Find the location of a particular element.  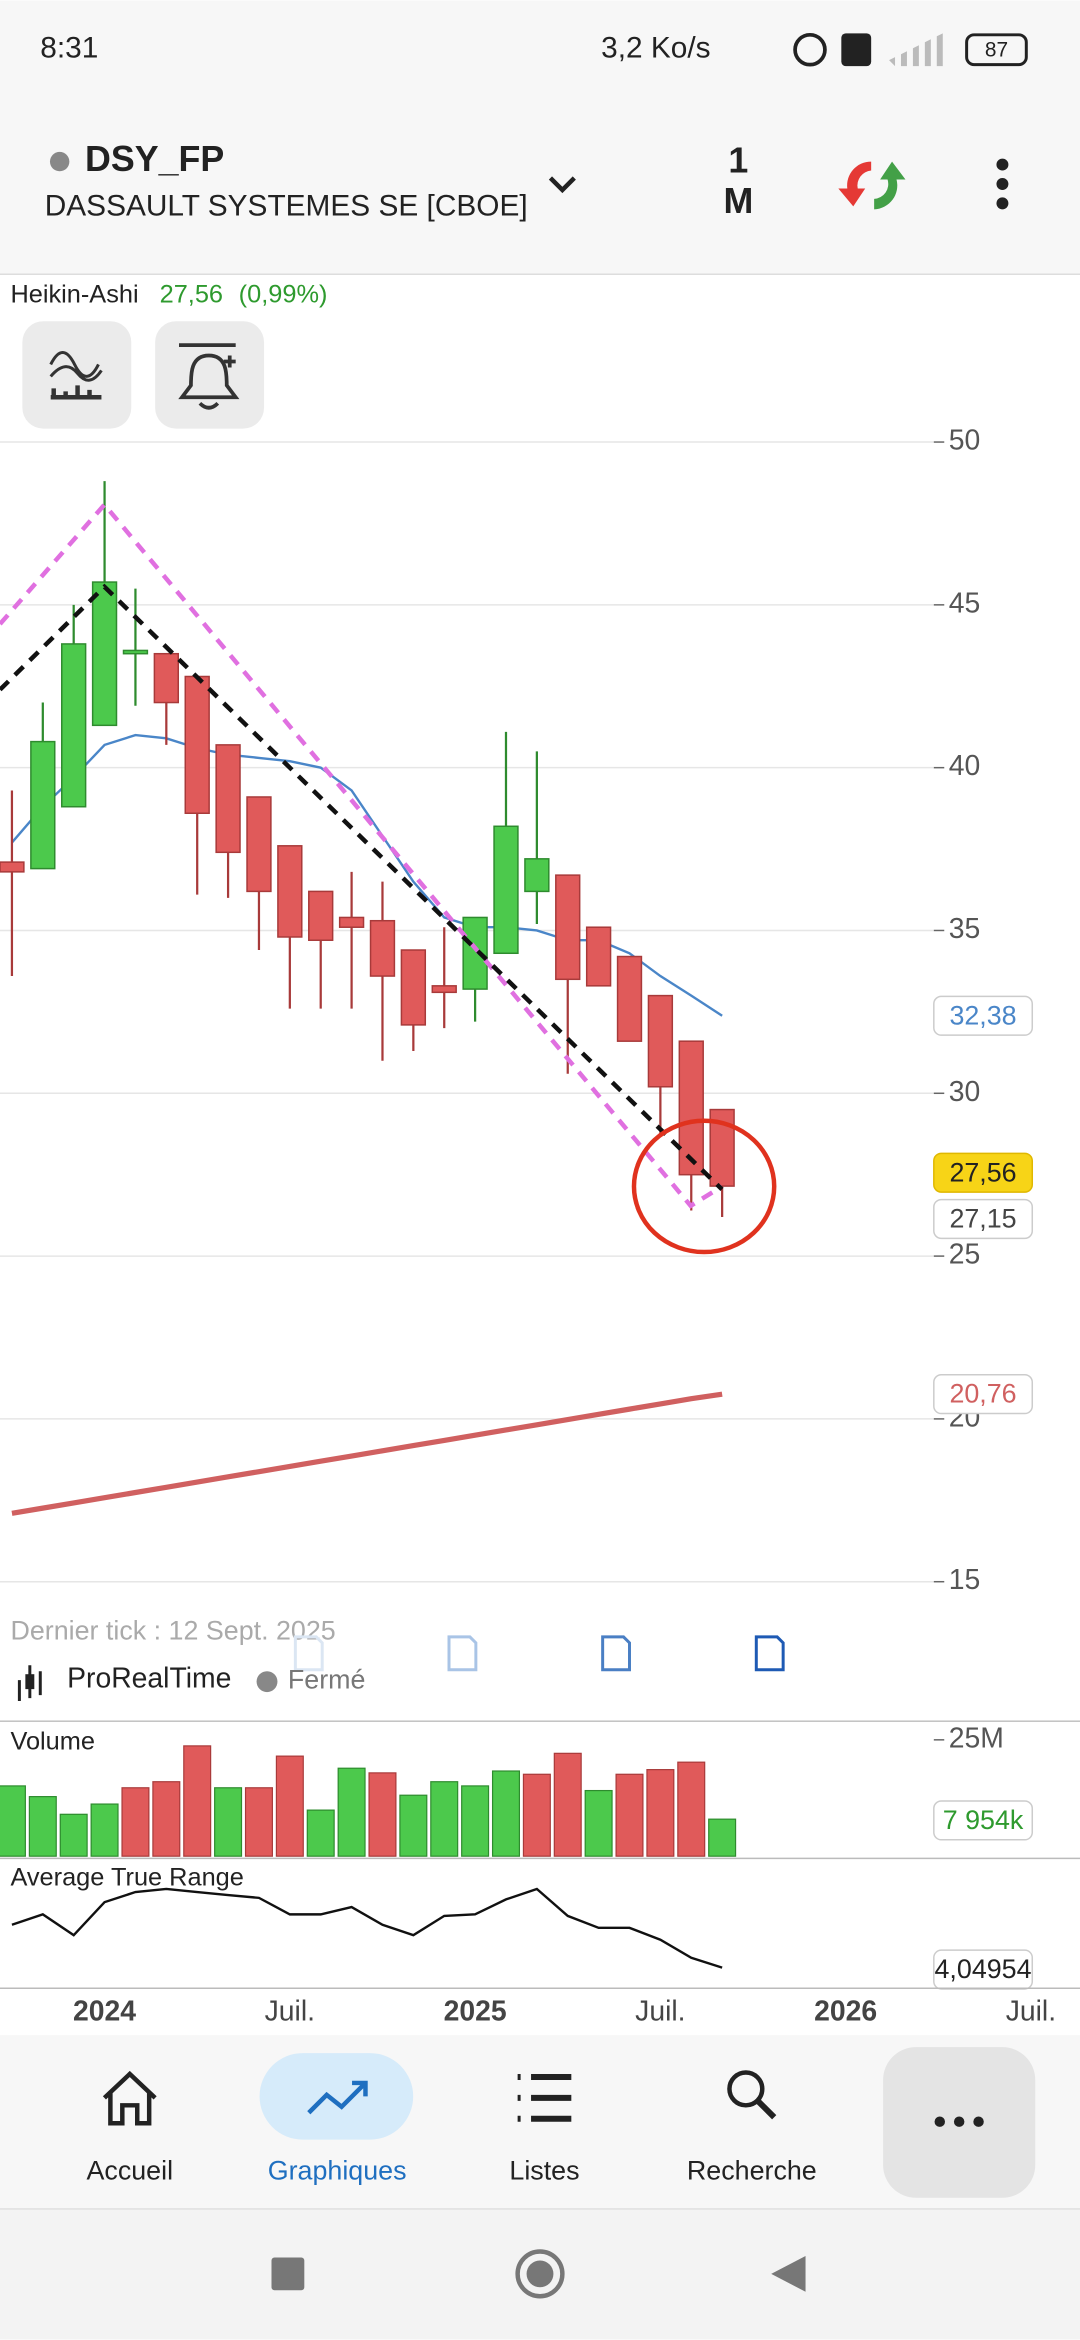

symbol: DSY_FP is located at coordinates (154, 159).